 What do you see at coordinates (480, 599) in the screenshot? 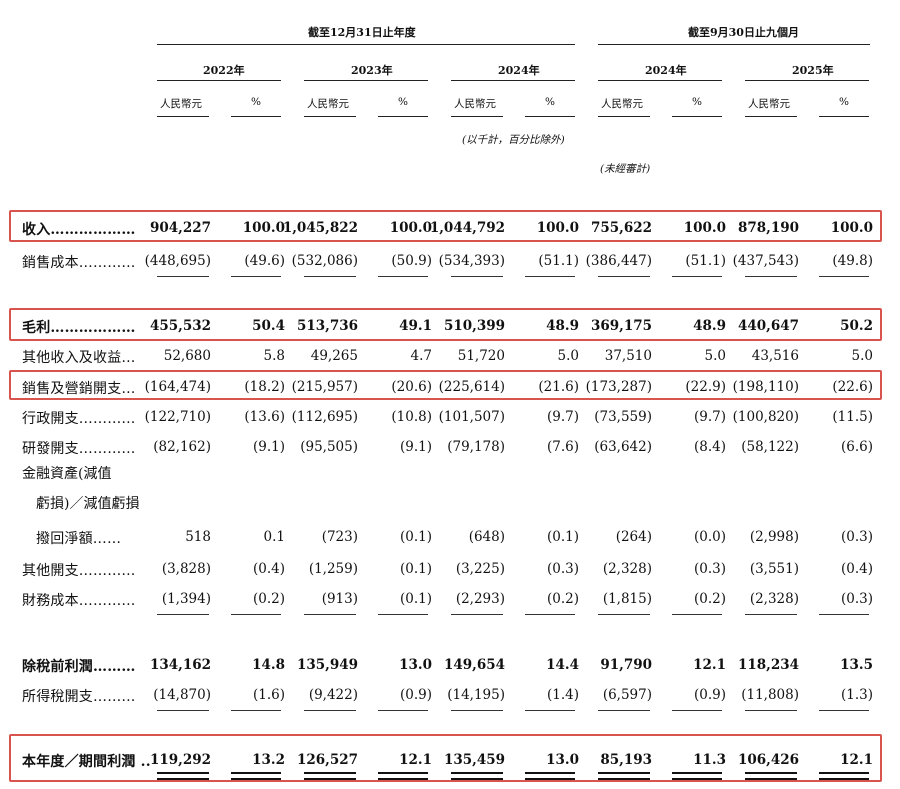
I see `amount-cell: (2,293)` at bounding box center [480, 599].